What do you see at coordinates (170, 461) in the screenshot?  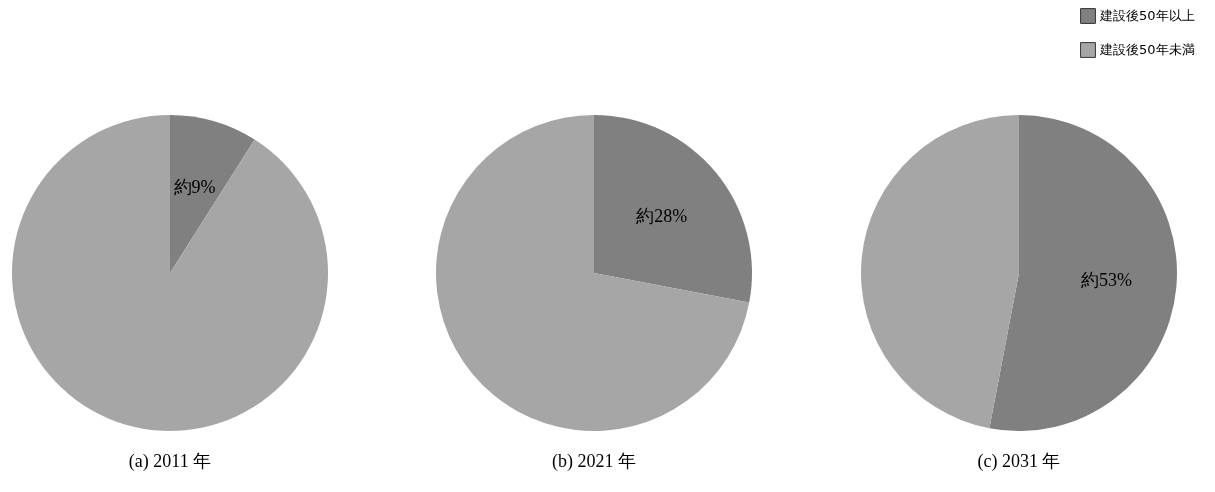 I see `text: (a) 2011 年` at bounding box center [170, 461].